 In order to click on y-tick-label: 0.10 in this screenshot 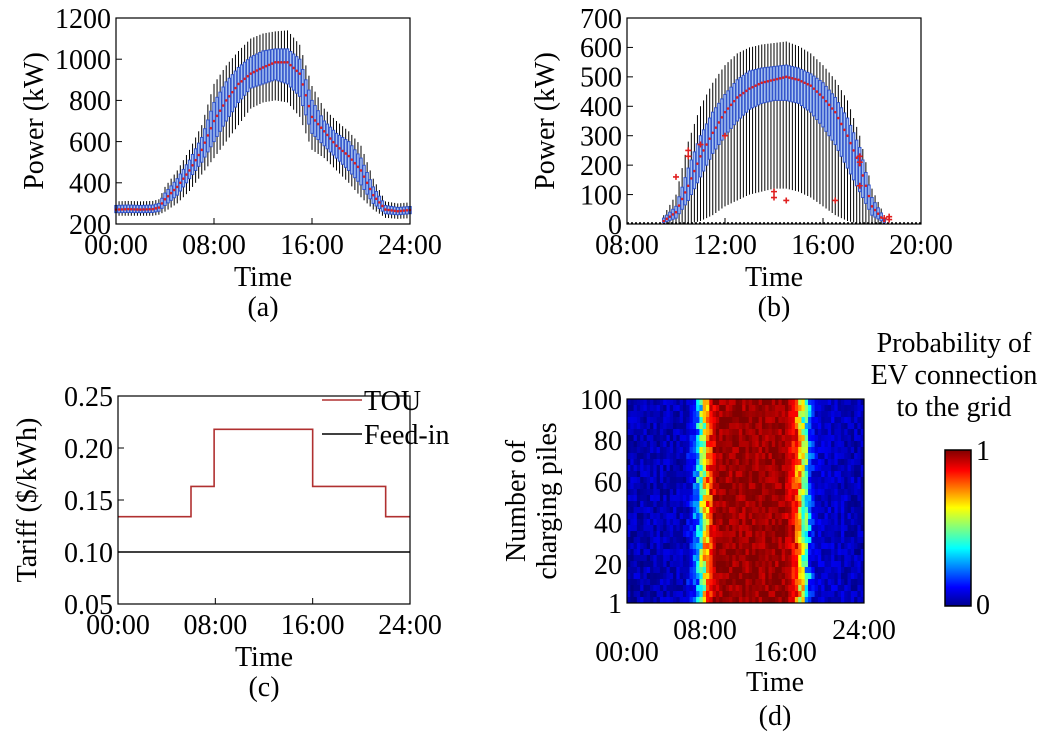, I will do `click(88, 553)`.